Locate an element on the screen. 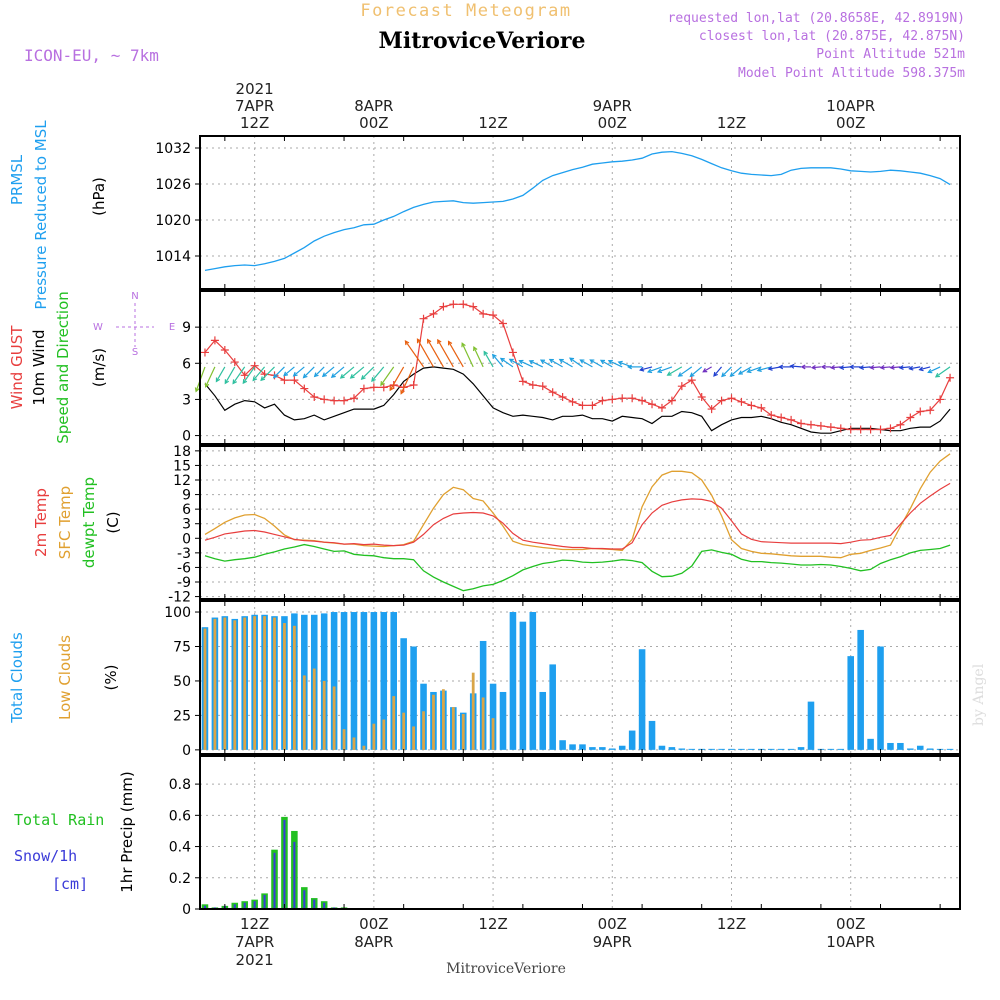  time-label-bottom: 00Z is located at coordinates (850, 924).